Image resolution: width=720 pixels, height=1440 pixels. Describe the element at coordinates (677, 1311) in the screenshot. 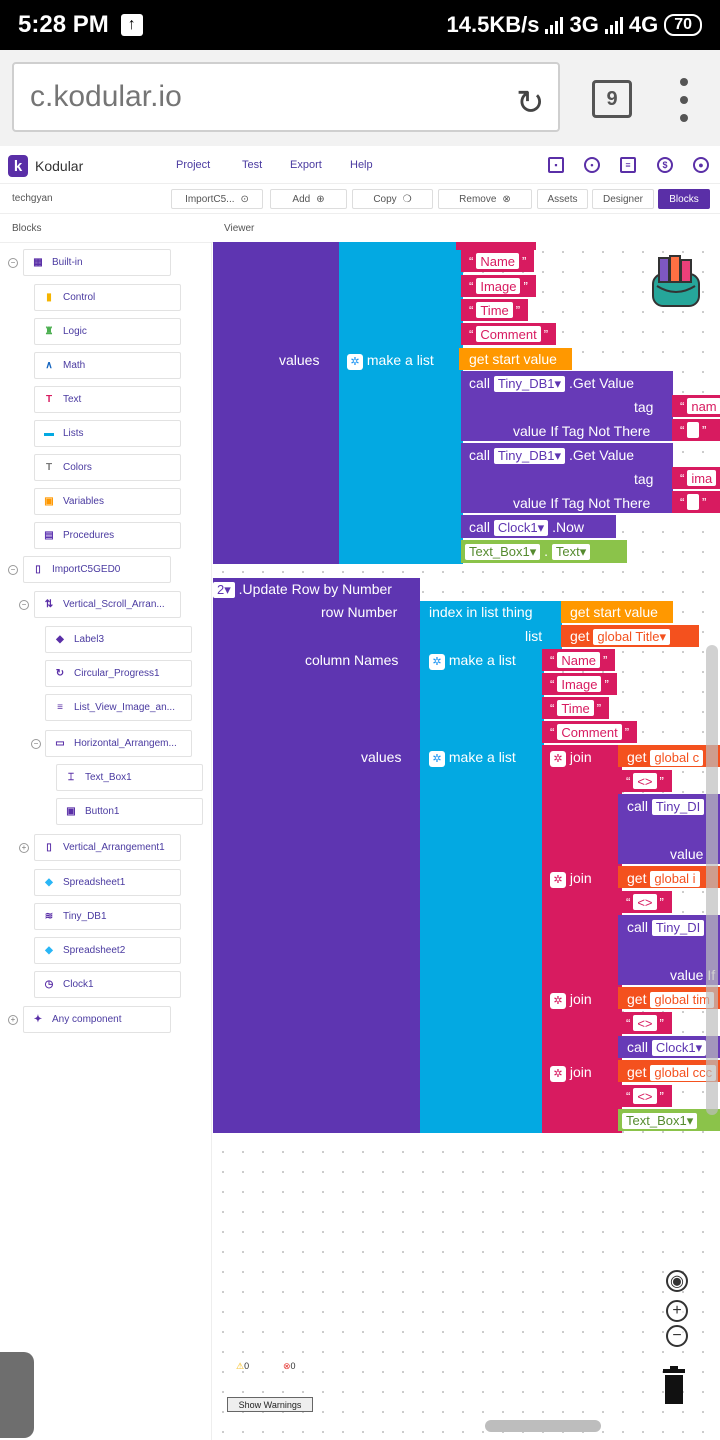

I see `zoom-in-icon: +` at that location.